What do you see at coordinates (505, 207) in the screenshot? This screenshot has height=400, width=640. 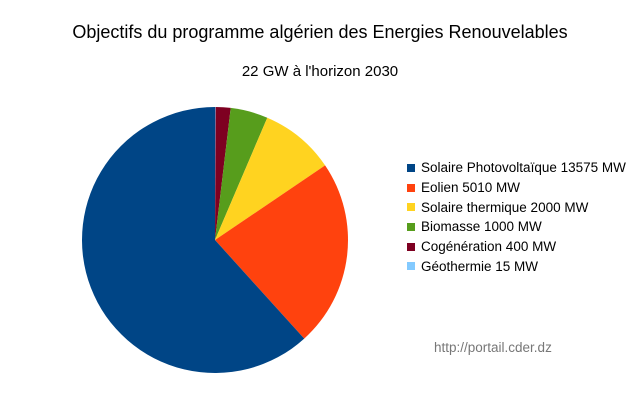 I see `legend-label: Solaire thermique 2000 MW` at bounding box center [505, 207].